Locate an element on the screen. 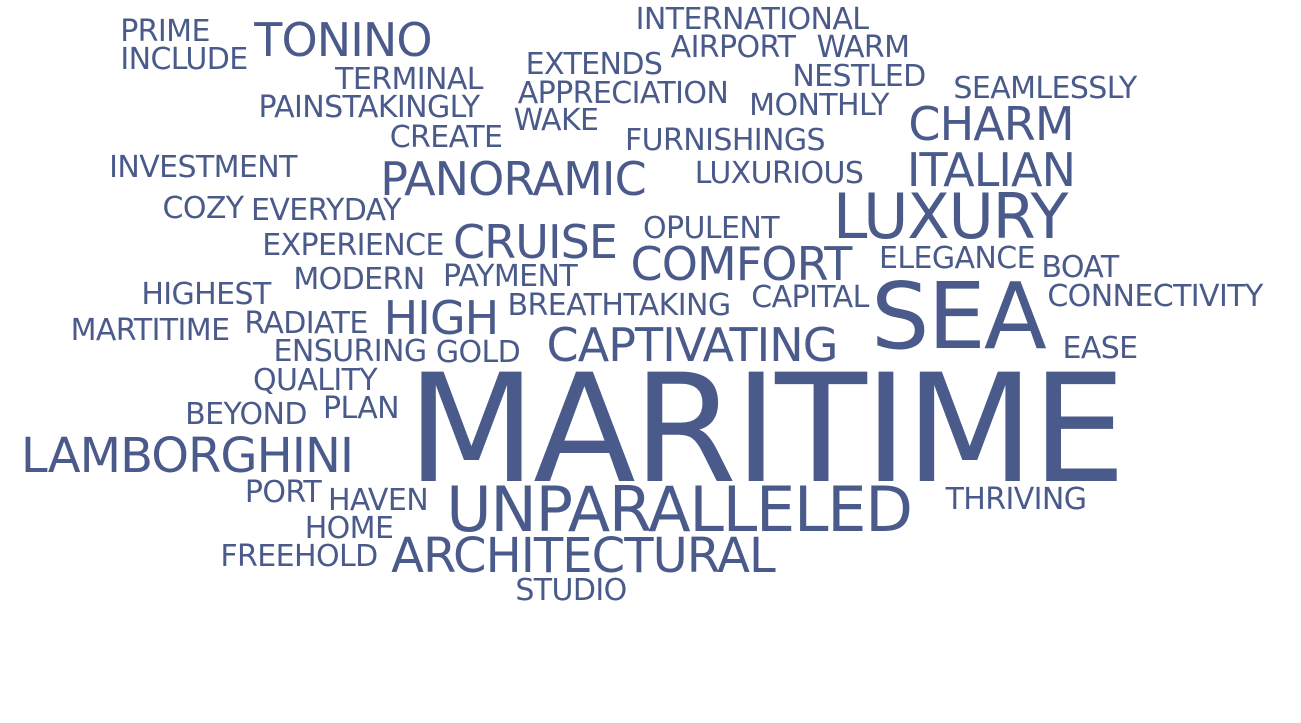 This screenshot has width=1301, height=723. word-capital: CAPITAL is located at coordinates (810, 297).